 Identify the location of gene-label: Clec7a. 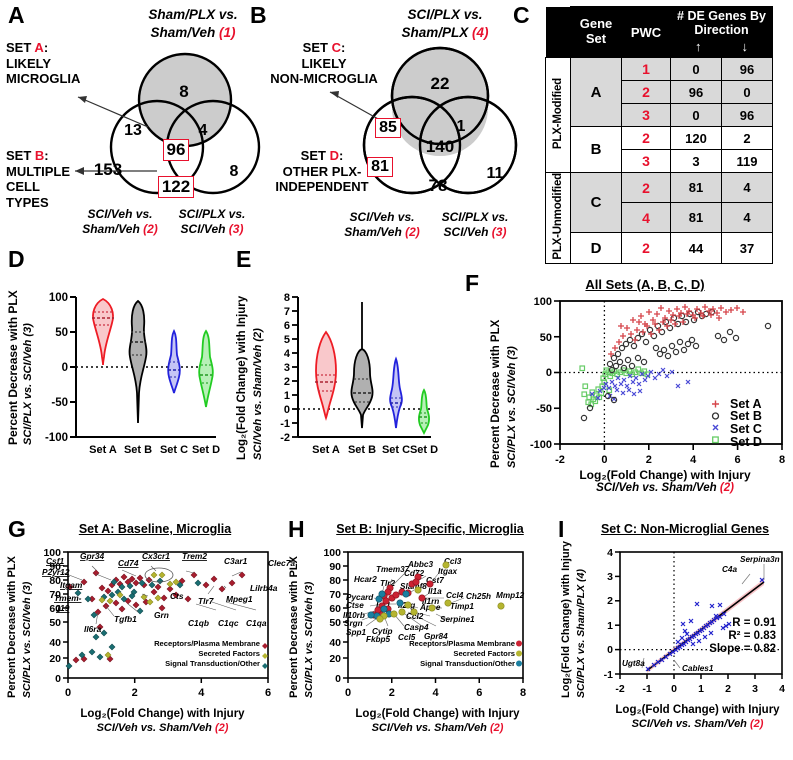
(281, 563).